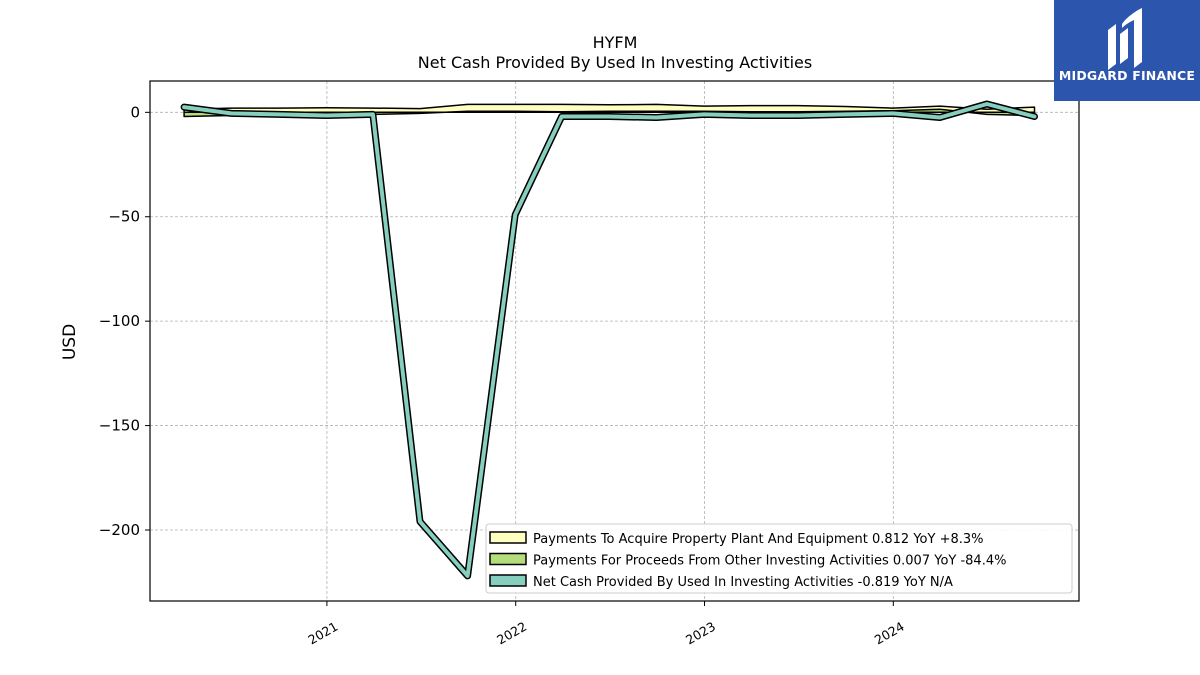  What do you see at coordinates (1125, 39) in the screenshot?
I see `logo-mark-icon` at bounding box center [1125, 39].